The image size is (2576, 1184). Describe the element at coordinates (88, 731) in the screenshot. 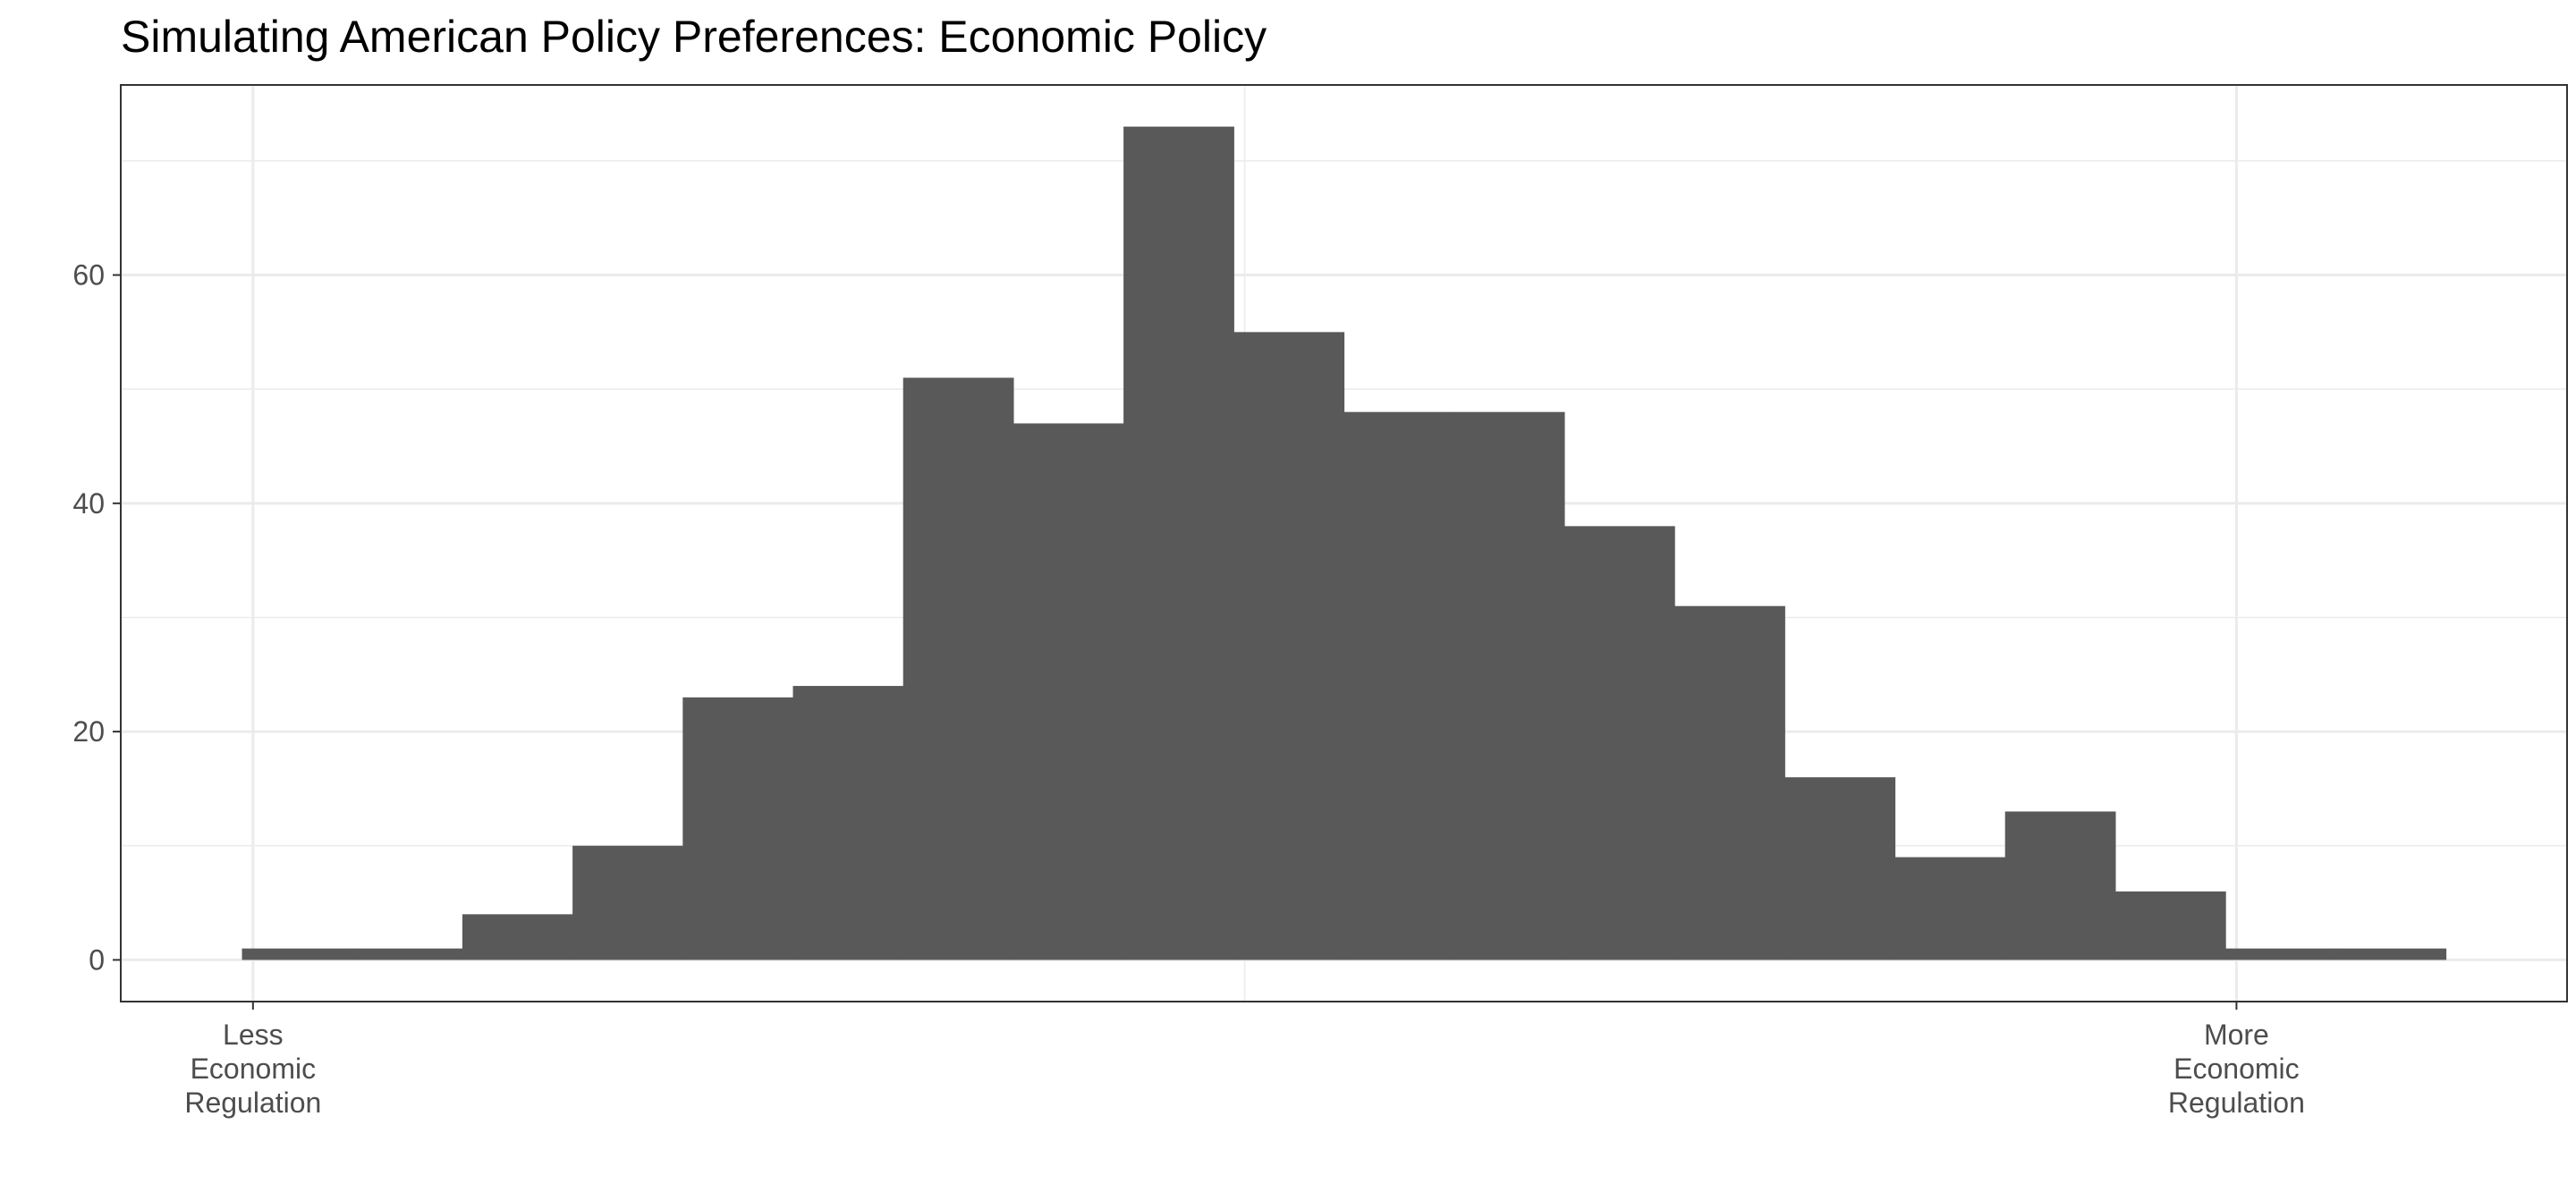

I see `y-tick-label: 20` at that location.